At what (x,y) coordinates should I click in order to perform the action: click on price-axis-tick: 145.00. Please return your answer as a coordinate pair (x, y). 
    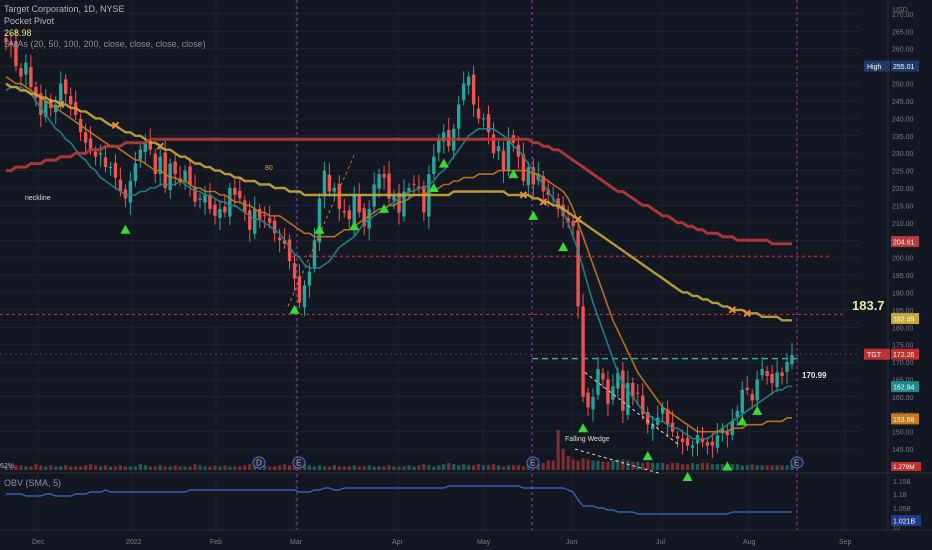
    Looking at the image, I should click on (903, 450).